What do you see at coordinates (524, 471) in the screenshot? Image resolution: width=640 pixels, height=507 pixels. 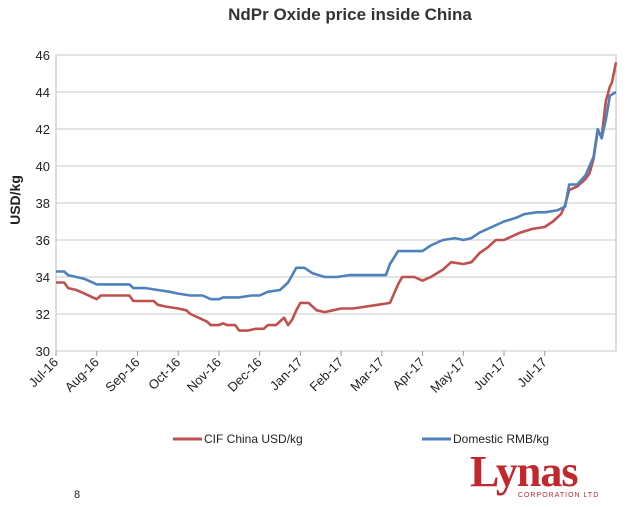 I see `logo-wordmark: Lynas` at bounding box center [524, 471].